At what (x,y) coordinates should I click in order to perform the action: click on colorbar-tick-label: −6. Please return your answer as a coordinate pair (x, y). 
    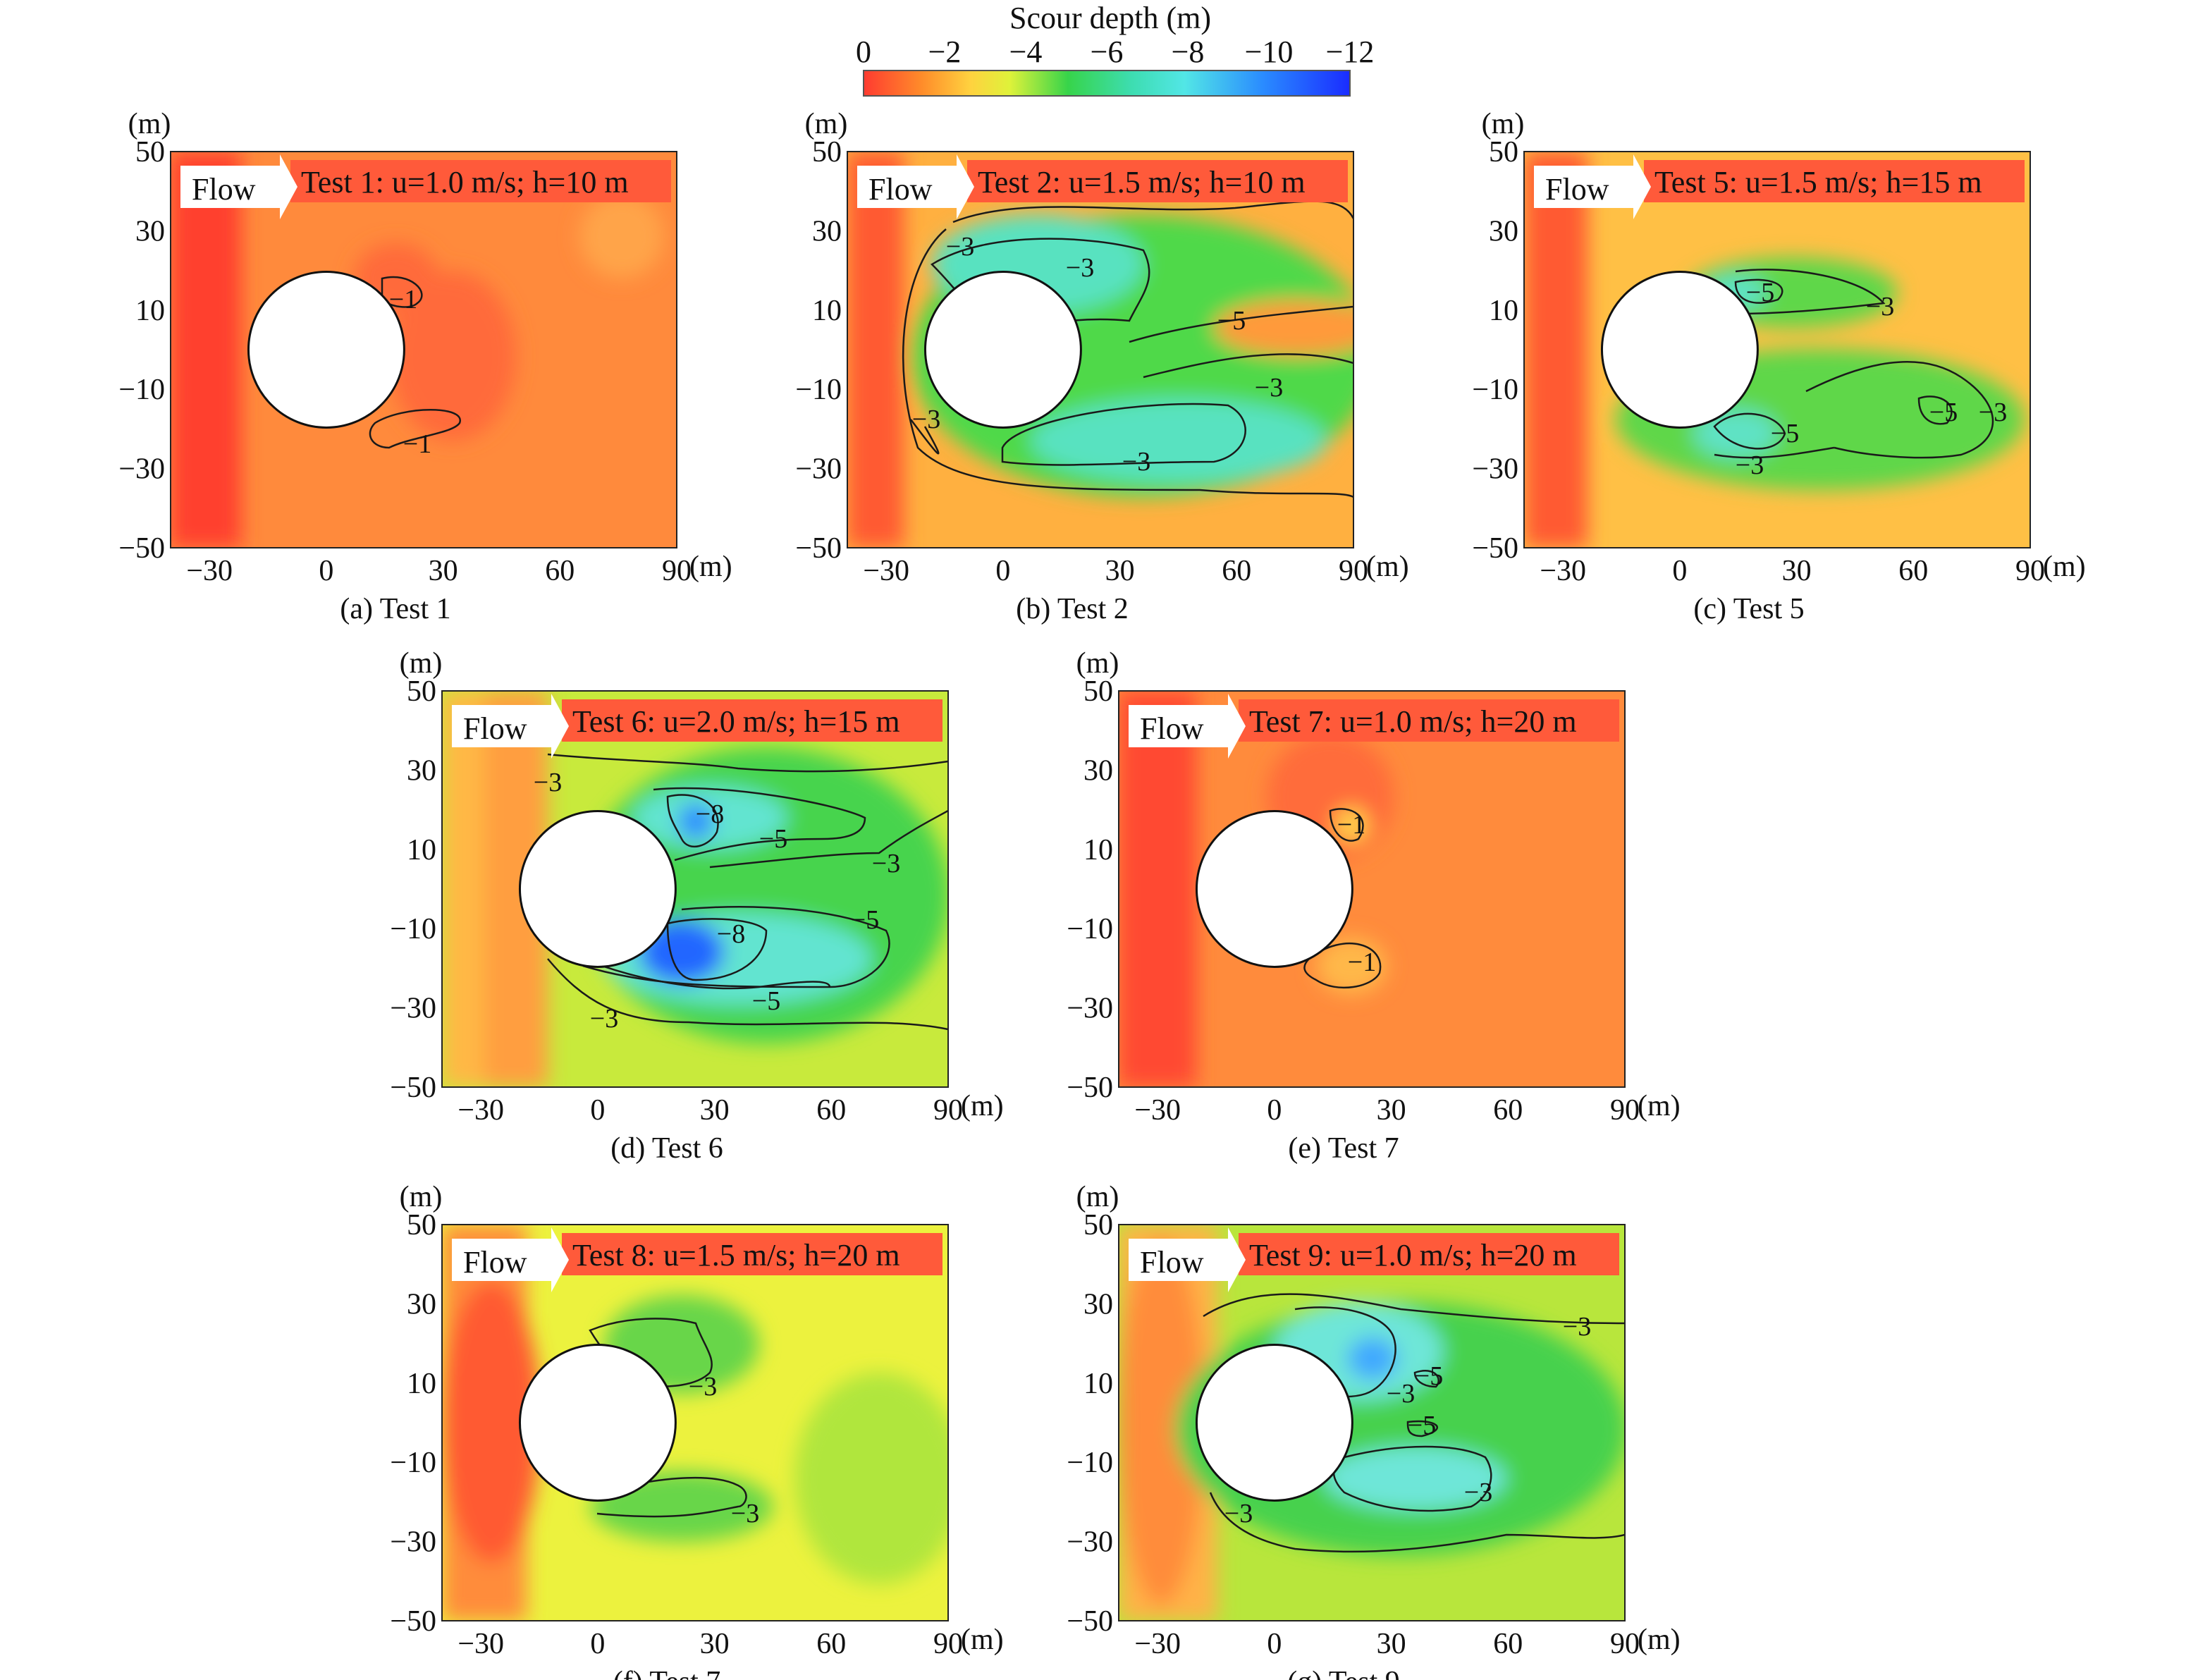
    Looking at the image, I should click on (1107, 52).